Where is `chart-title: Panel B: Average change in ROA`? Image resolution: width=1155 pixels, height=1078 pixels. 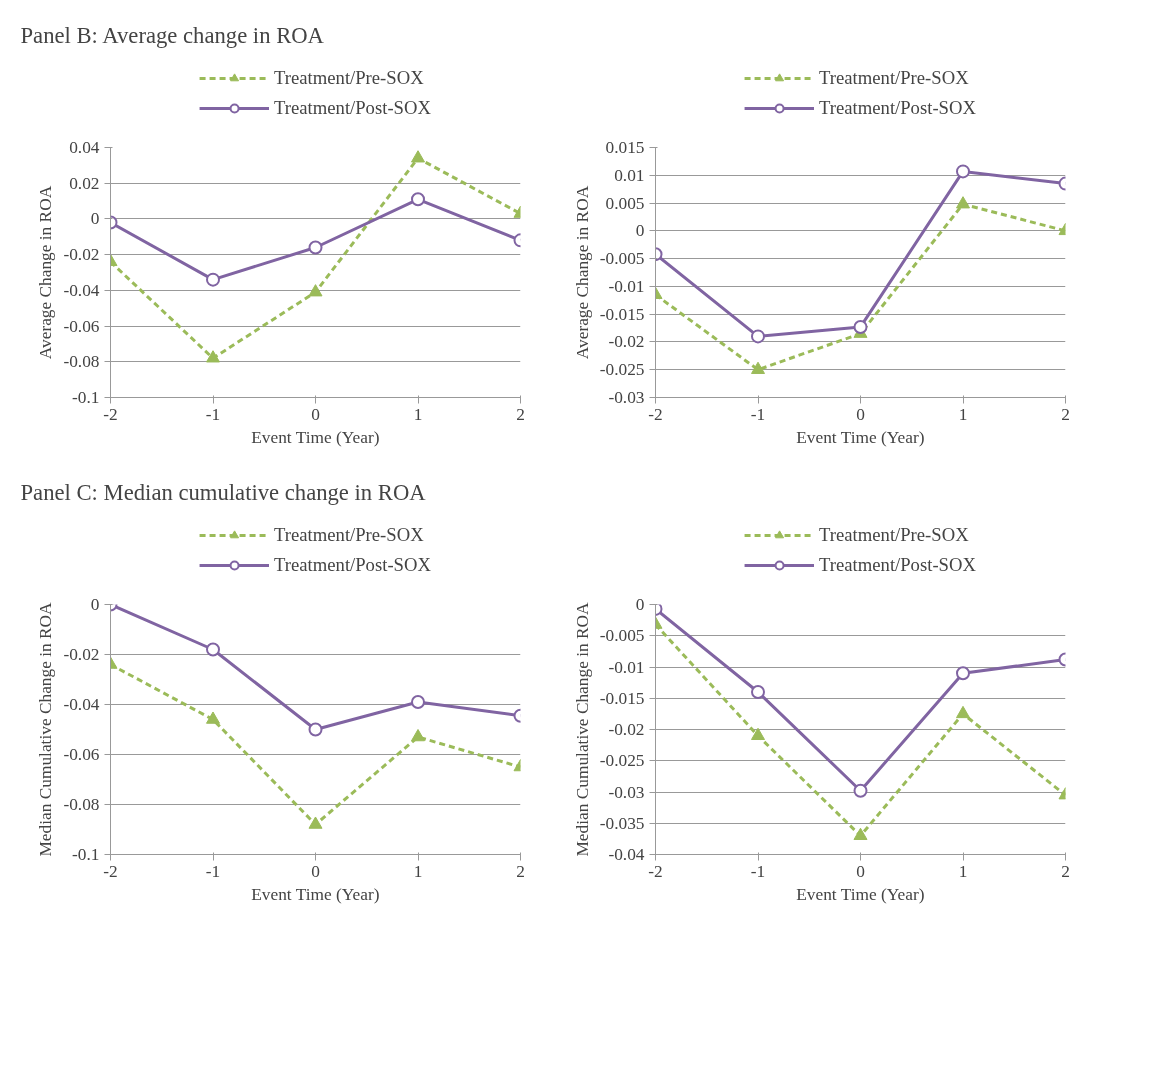 chart-title: Panel B: Average change in ROA is located at coordinates (172, 35).